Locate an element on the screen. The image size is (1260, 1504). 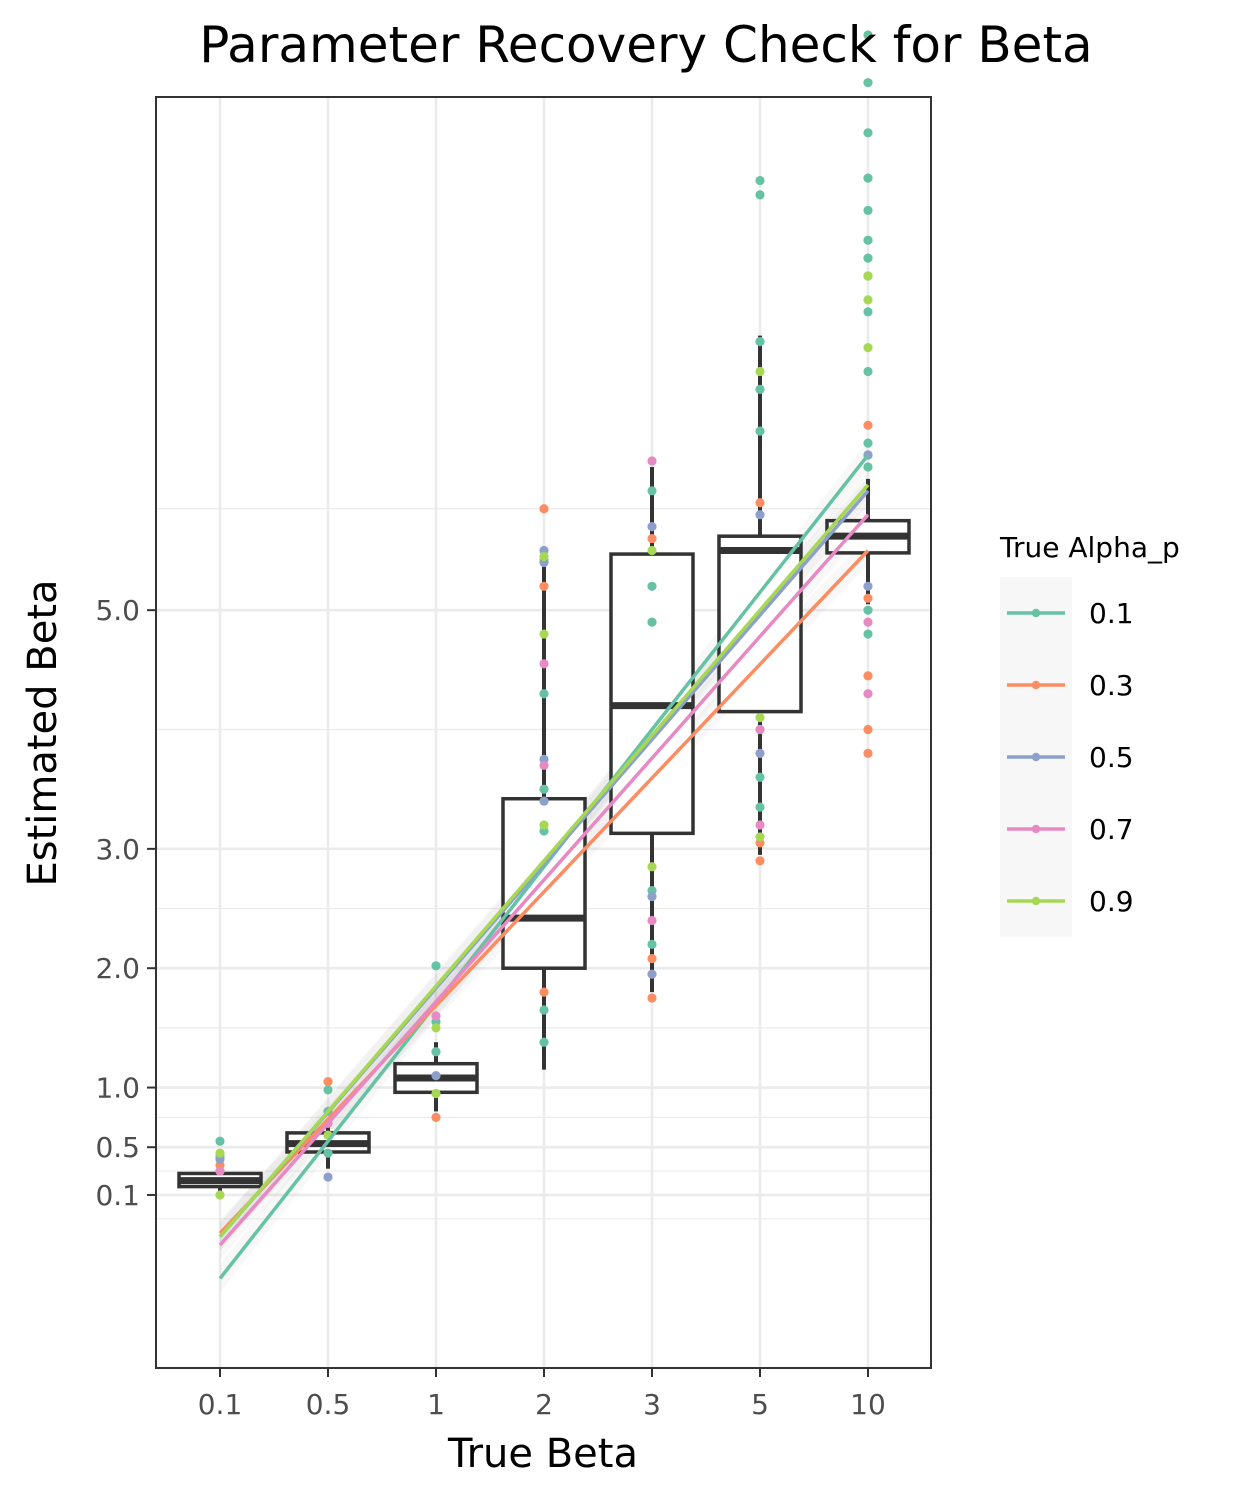
legend-label: 0.9 is located at coordinates (1111, 901).